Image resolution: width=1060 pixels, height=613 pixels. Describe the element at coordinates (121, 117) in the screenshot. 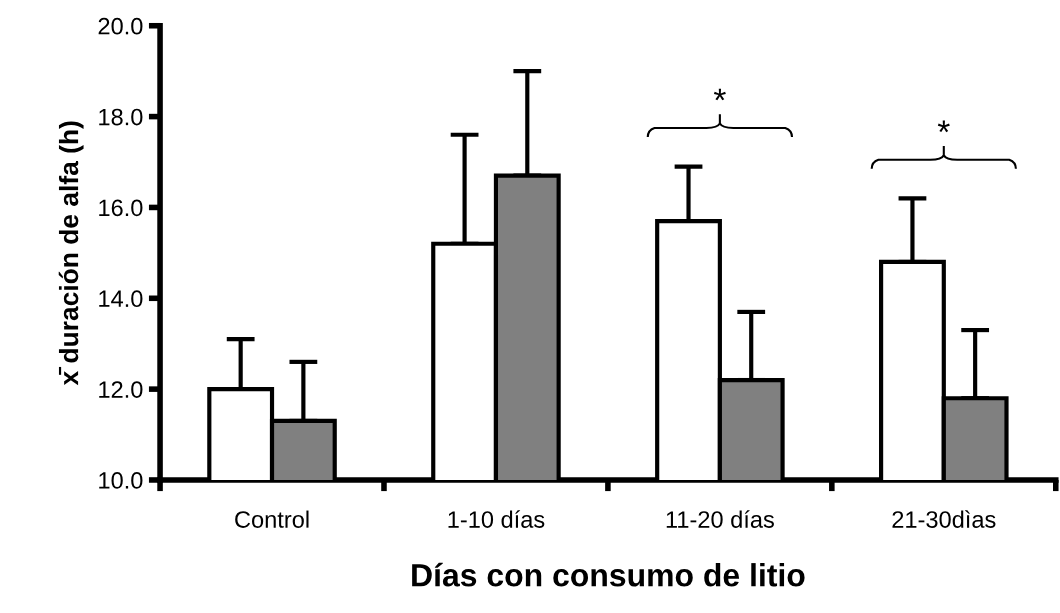

I see `y-tick-label: 18.0` at that location.